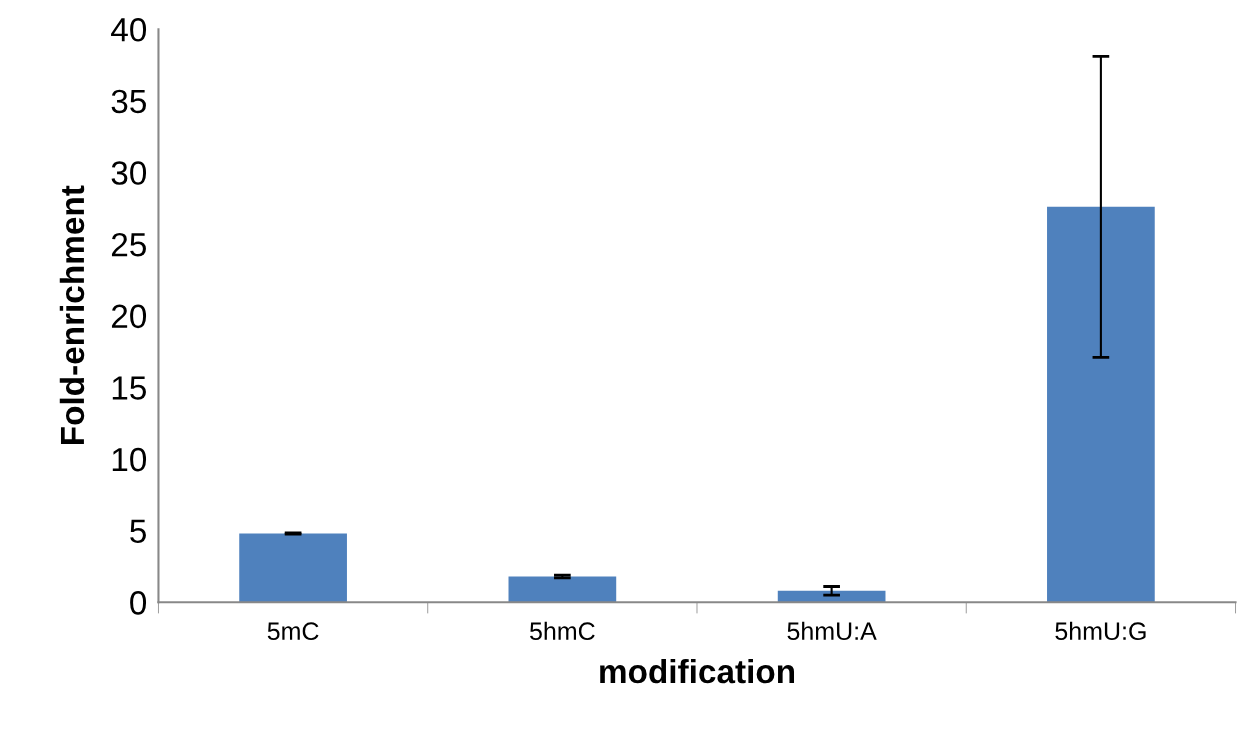 This screenshot has height=730, width=1238. What do you see at coordinates (138, 603) in the screenshot?
I see `y-tick-label: 0` at bounding box center [138, 603].